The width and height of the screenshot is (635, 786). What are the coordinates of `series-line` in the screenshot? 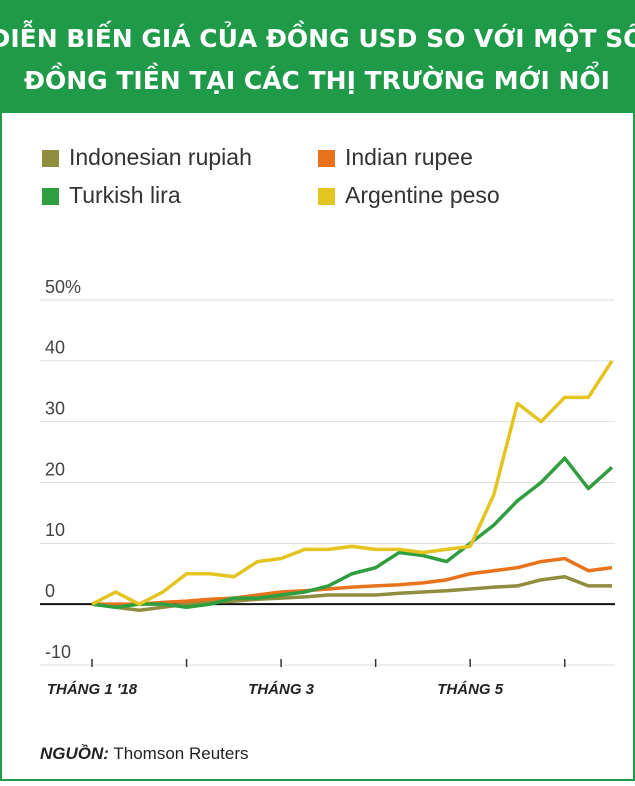 It's located at (352, 581).